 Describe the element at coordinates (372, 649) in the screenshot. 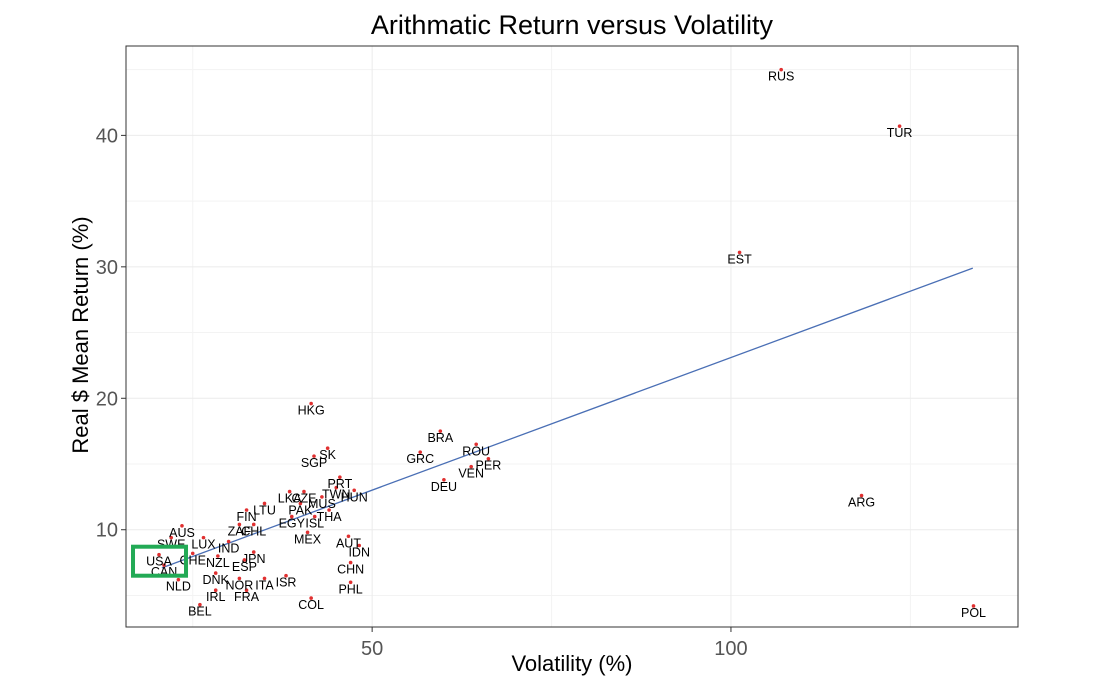

I see `x-tick-label: 50` at that location.